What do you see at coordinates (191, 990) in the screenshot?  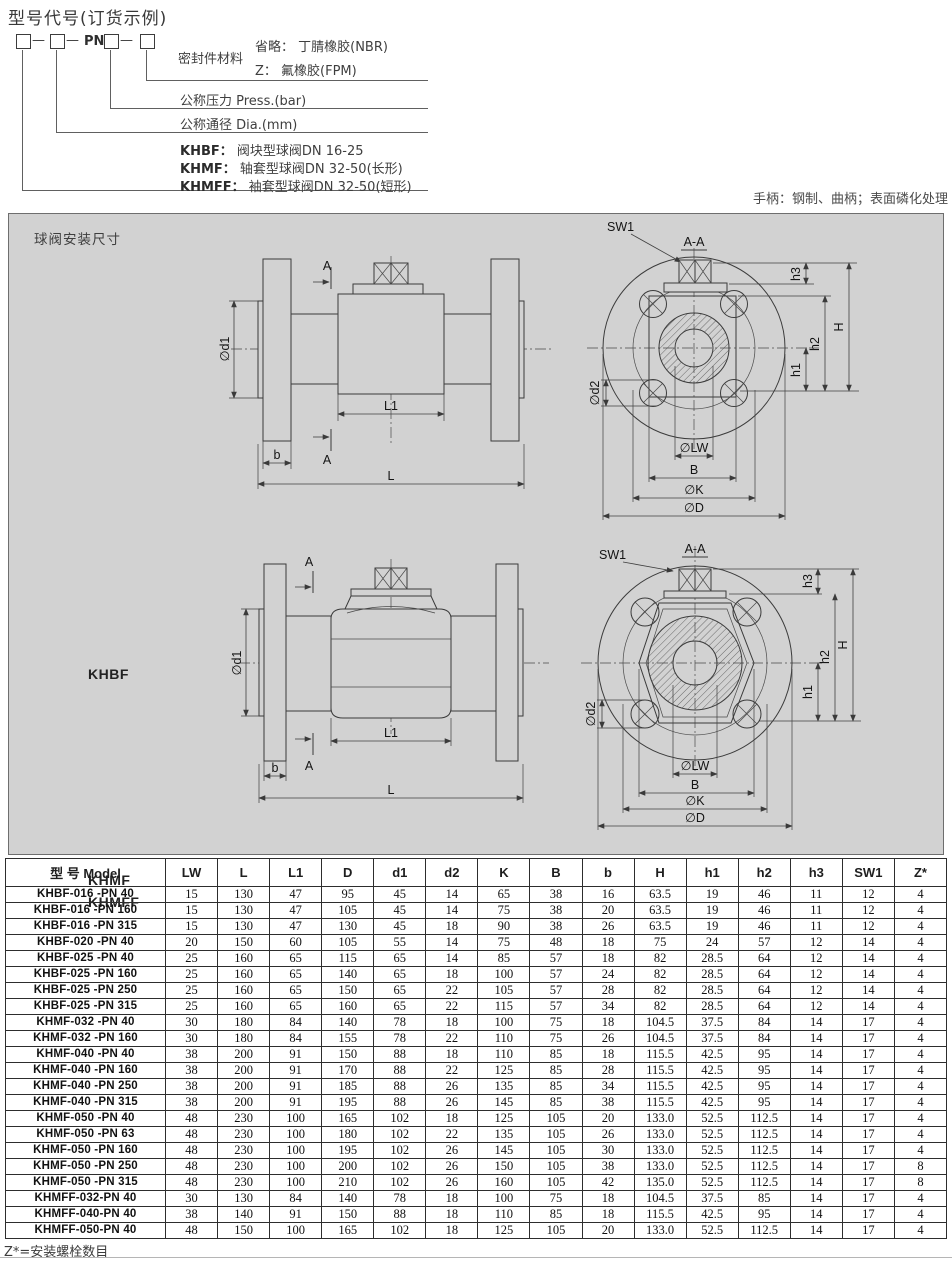 I see `value-cell: 25` at bounding box center [191, 990].